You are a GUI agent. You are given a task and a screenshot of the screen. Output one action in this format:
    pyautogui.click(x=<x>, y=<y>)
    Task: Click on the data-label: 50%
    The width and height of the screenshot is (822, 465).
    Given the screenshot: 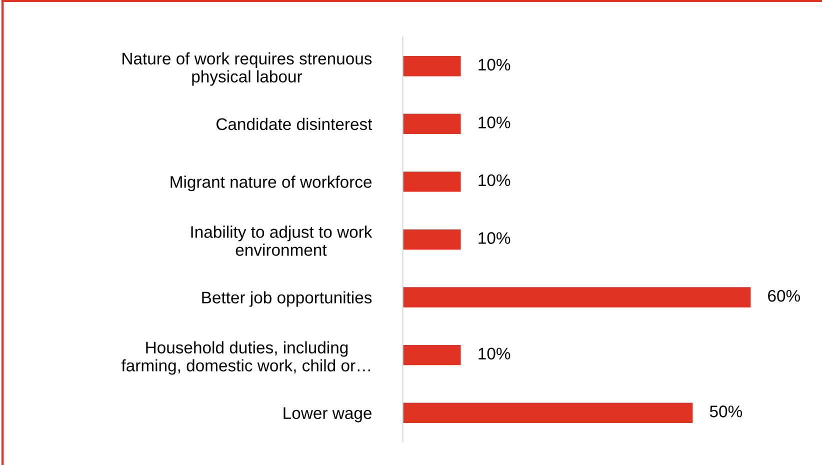 What is the action you would take?
    pyautogui.click(x=726, y=412)
    